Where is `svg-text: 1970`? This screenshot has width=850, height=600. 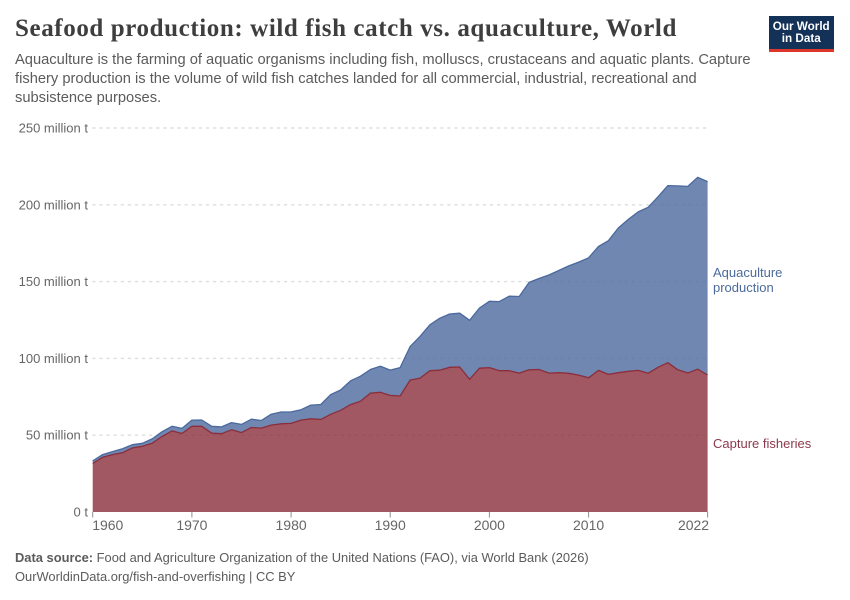 svg-text: 1970 is located at coordinates (191, 525).